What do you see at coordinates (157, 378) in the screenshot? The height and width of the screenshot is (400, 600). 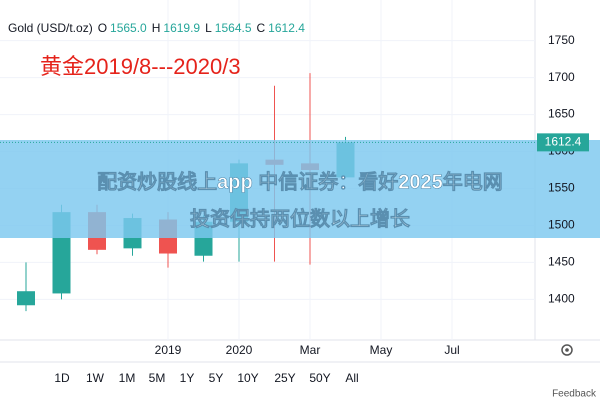 I see `range-button: 5M` at bounding box center [157, 378].